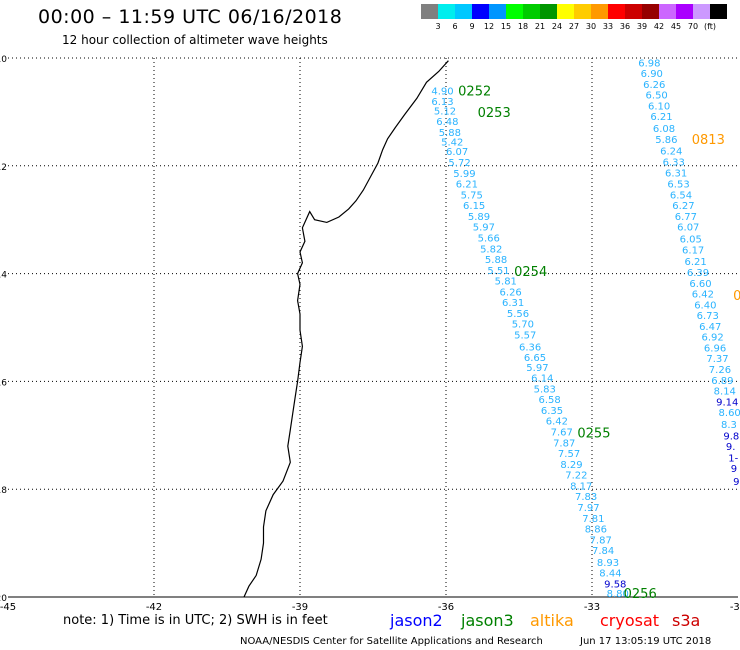  Describe the element at coordinates (447, 122) in the screenshot. I see `wave-height-value: 6.48` at that location.